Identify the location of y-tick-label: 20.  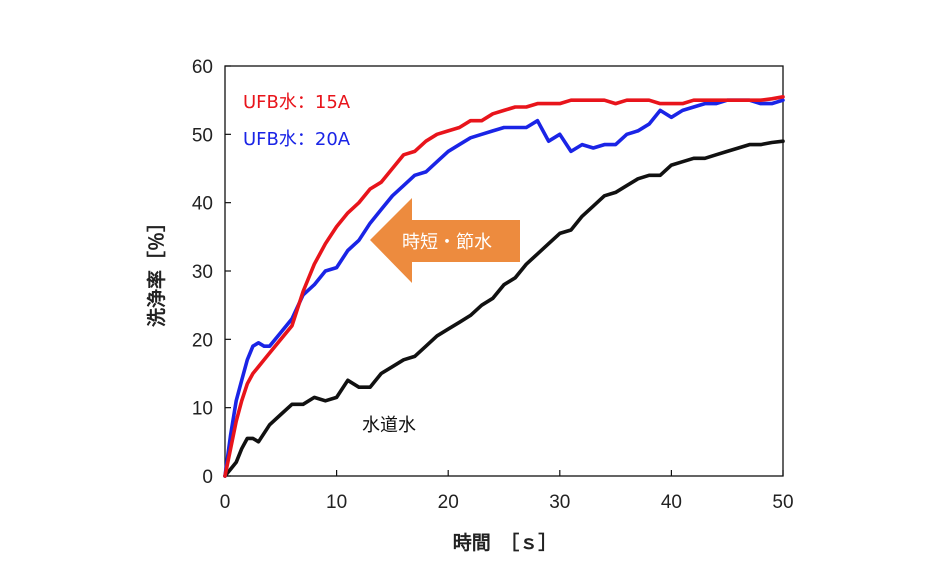
(202, 340).